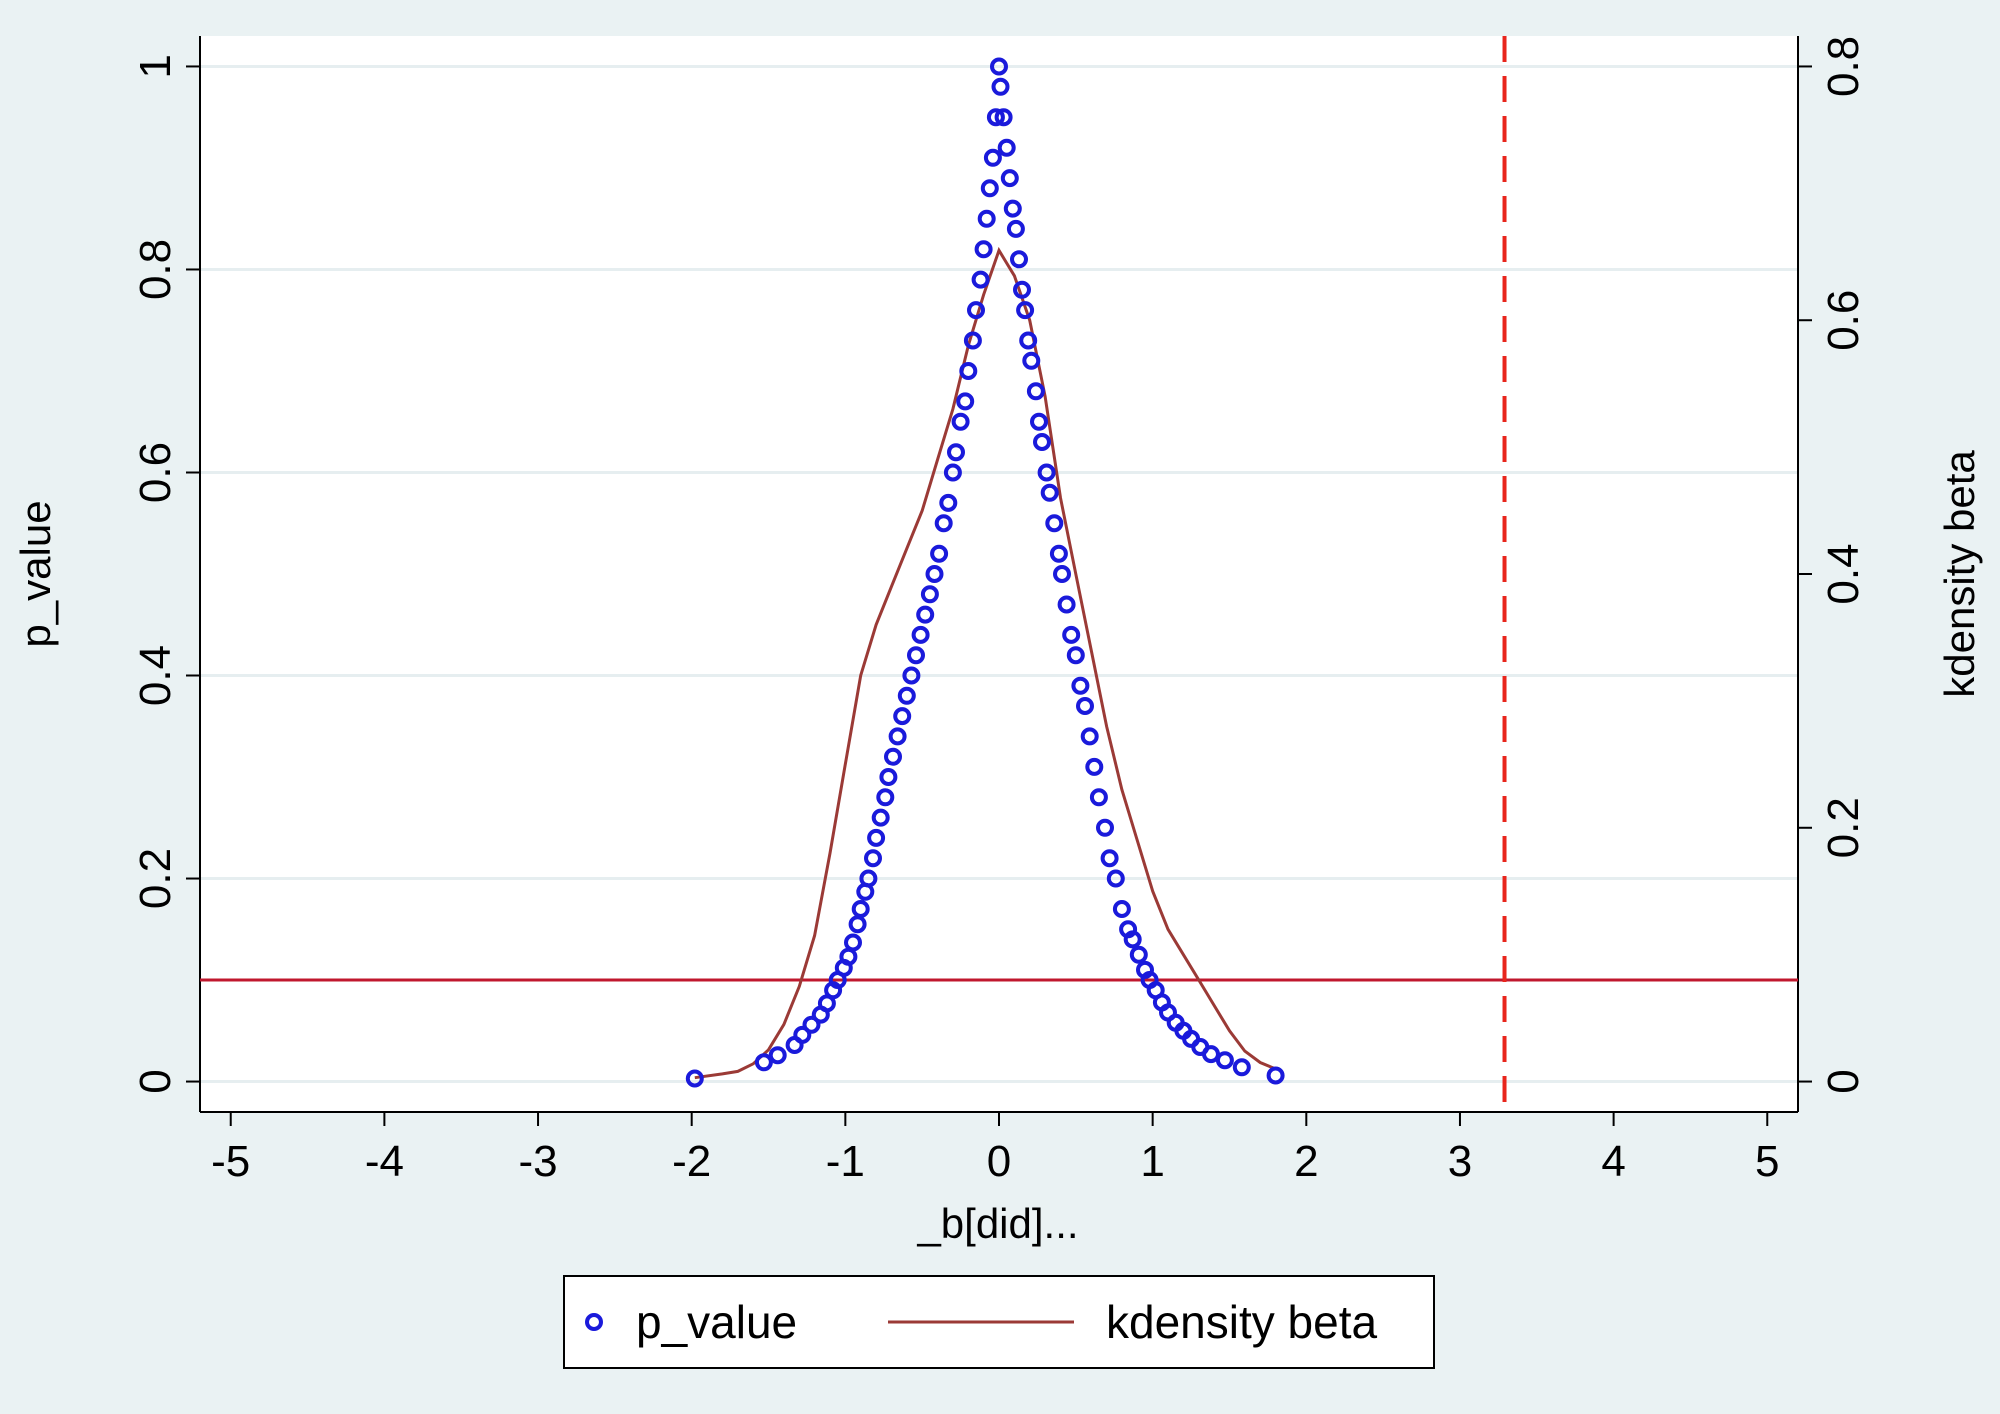 The image size is (2000, 1414). Describe the element at coordinates (155, 1081) in the screenshot. I see `y-left-tick-label: 0` at that location.